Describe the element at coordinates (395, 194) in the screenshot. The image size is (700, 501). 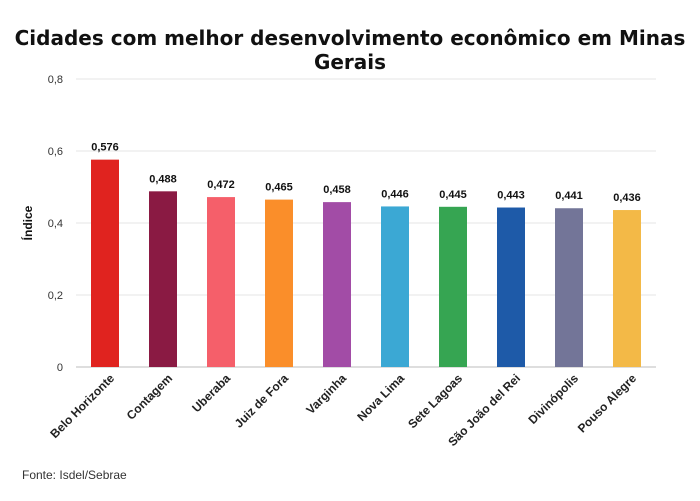
I see `data-label: 0,446` at that location.